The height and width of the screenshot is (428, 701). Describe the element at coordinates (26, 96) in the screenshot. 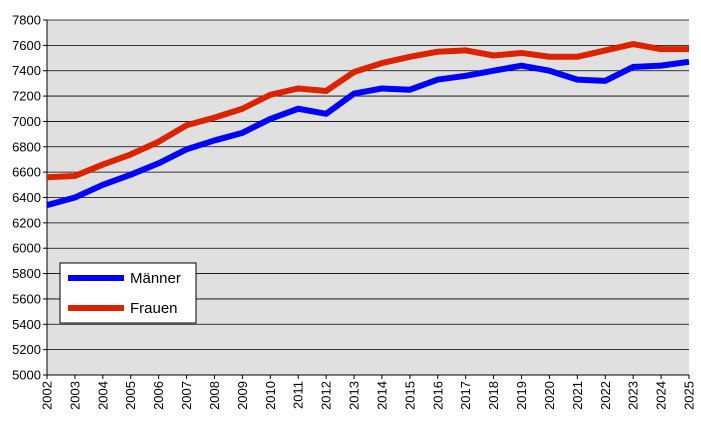

I see `y-tick-label: 7200` at that location.